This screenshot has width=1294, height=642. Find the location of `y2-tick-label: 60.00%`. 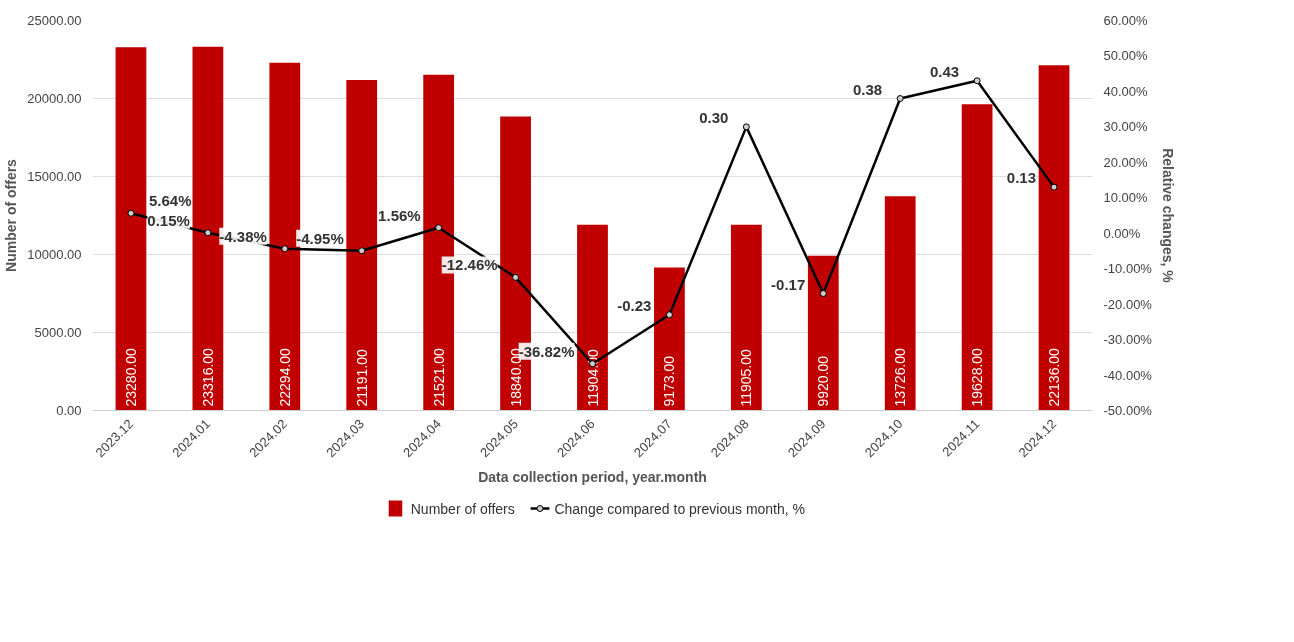

y2-tick-label: 60.00% is located at coordinates (1126, 20).